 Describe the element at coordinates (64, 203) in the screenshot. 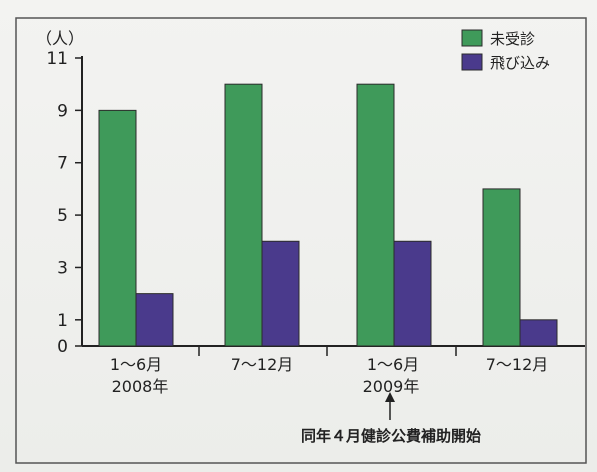

I see `y-ticks: 0 1 3 5 7 9 11` at that location.